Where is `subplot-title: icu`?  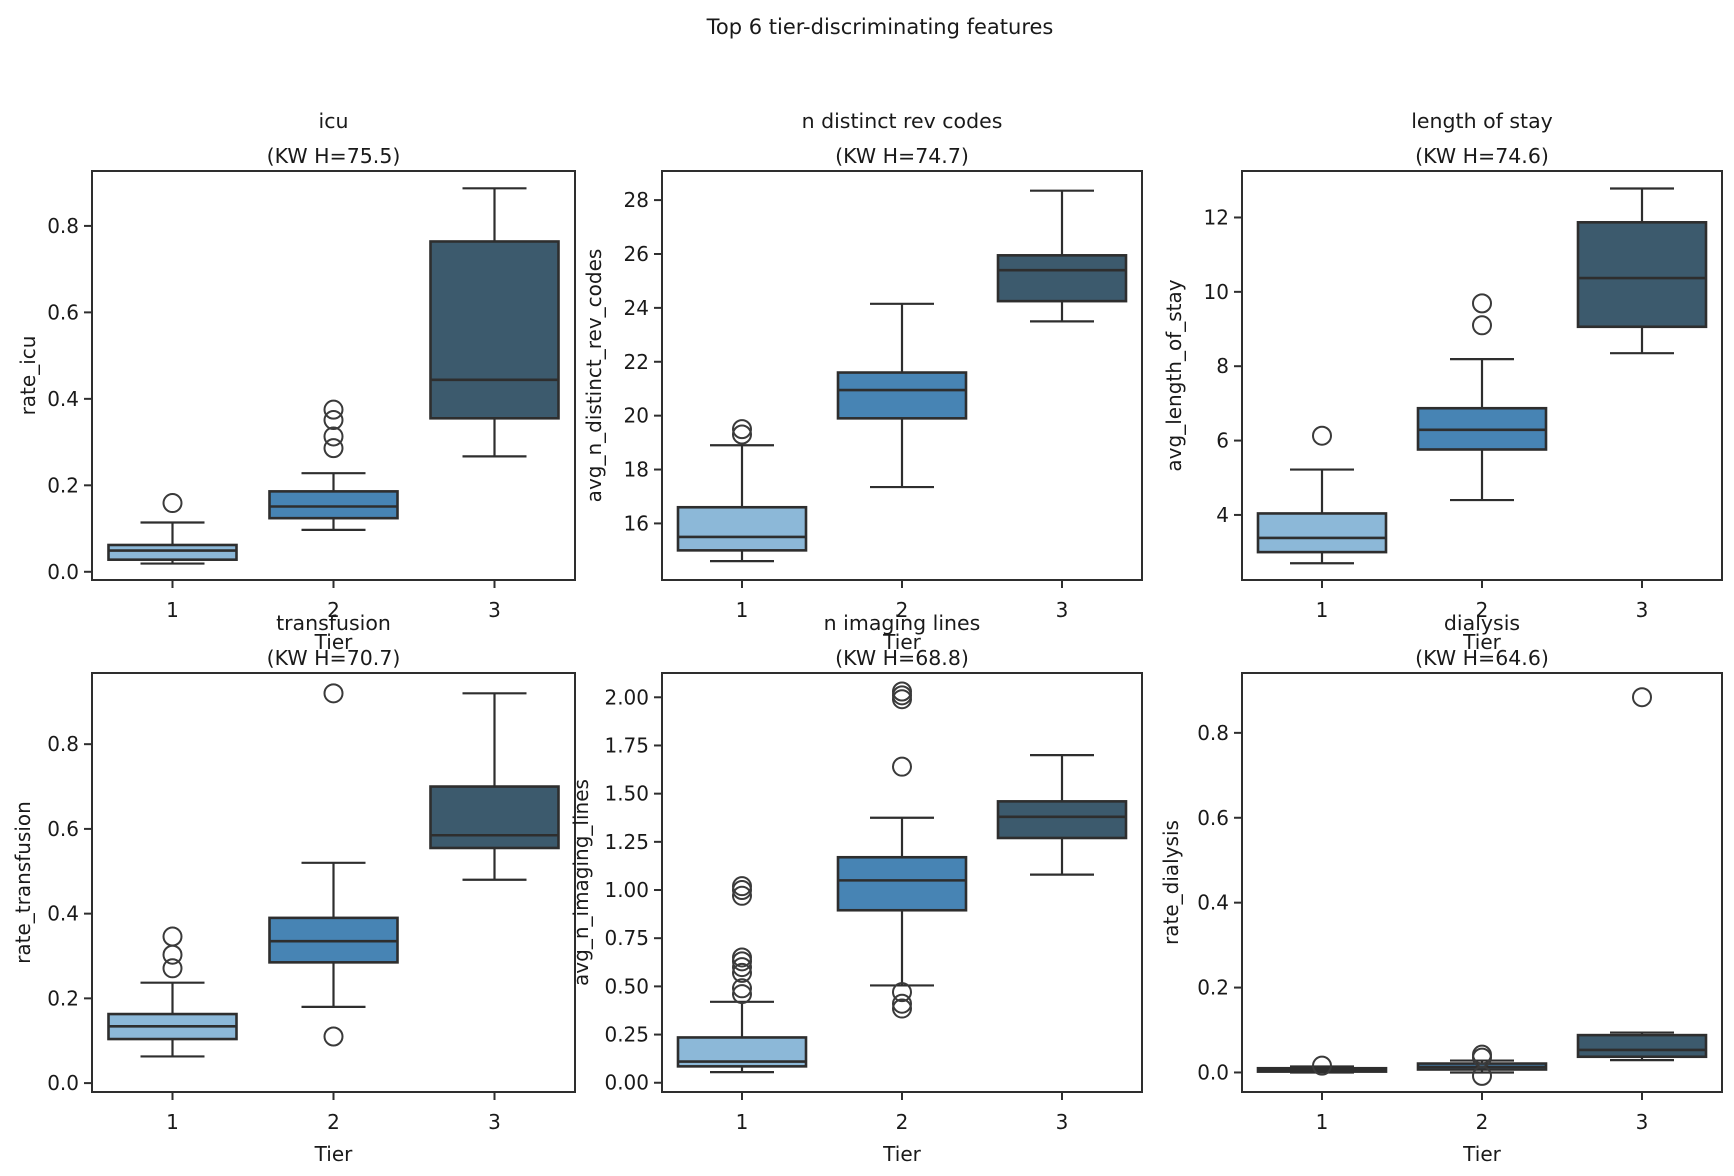
subplot-title: icu is located at coordinates (334, 121).